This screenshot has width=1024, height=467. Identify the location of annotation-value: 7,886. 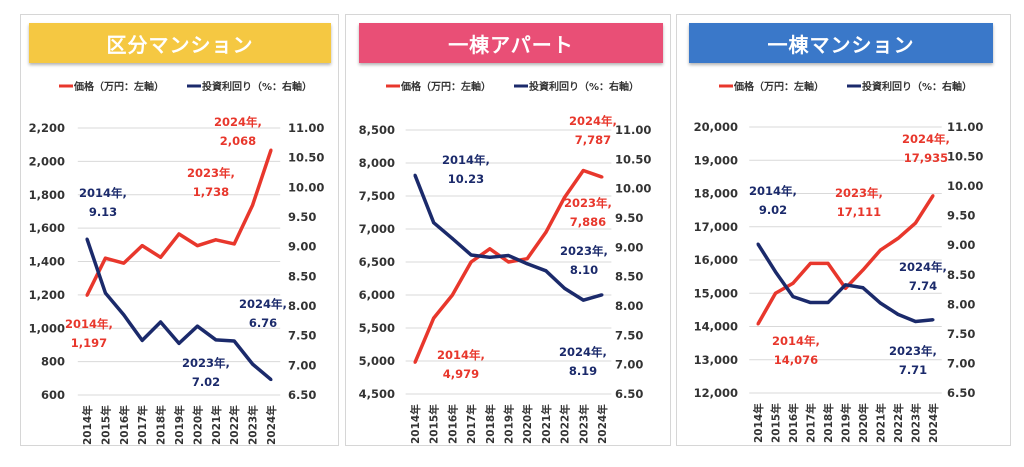
(588, 222).